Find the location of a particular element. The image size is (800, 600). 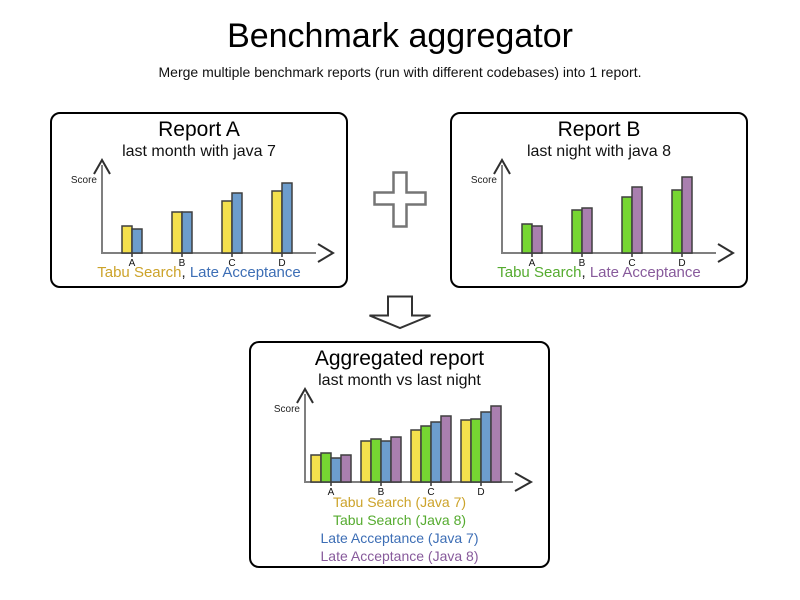

legend-entry: Late Acceptance (Java 8) is located at coordinates (399, 556).